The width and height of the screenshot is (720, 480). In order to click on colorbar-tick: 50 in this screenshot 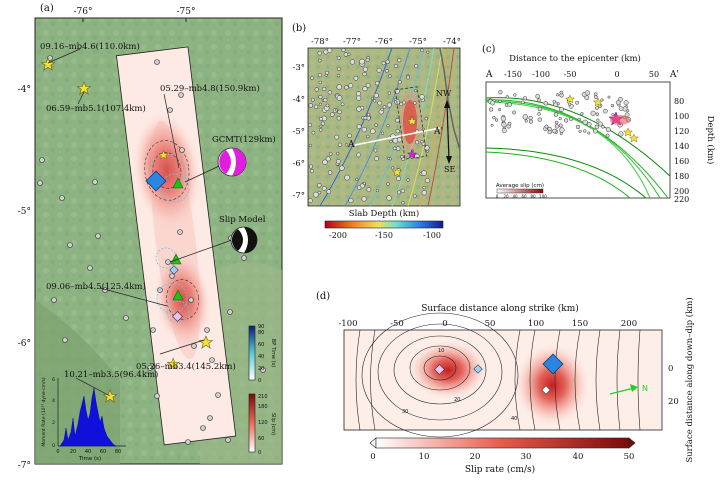, I will do `click(629, 457)`.